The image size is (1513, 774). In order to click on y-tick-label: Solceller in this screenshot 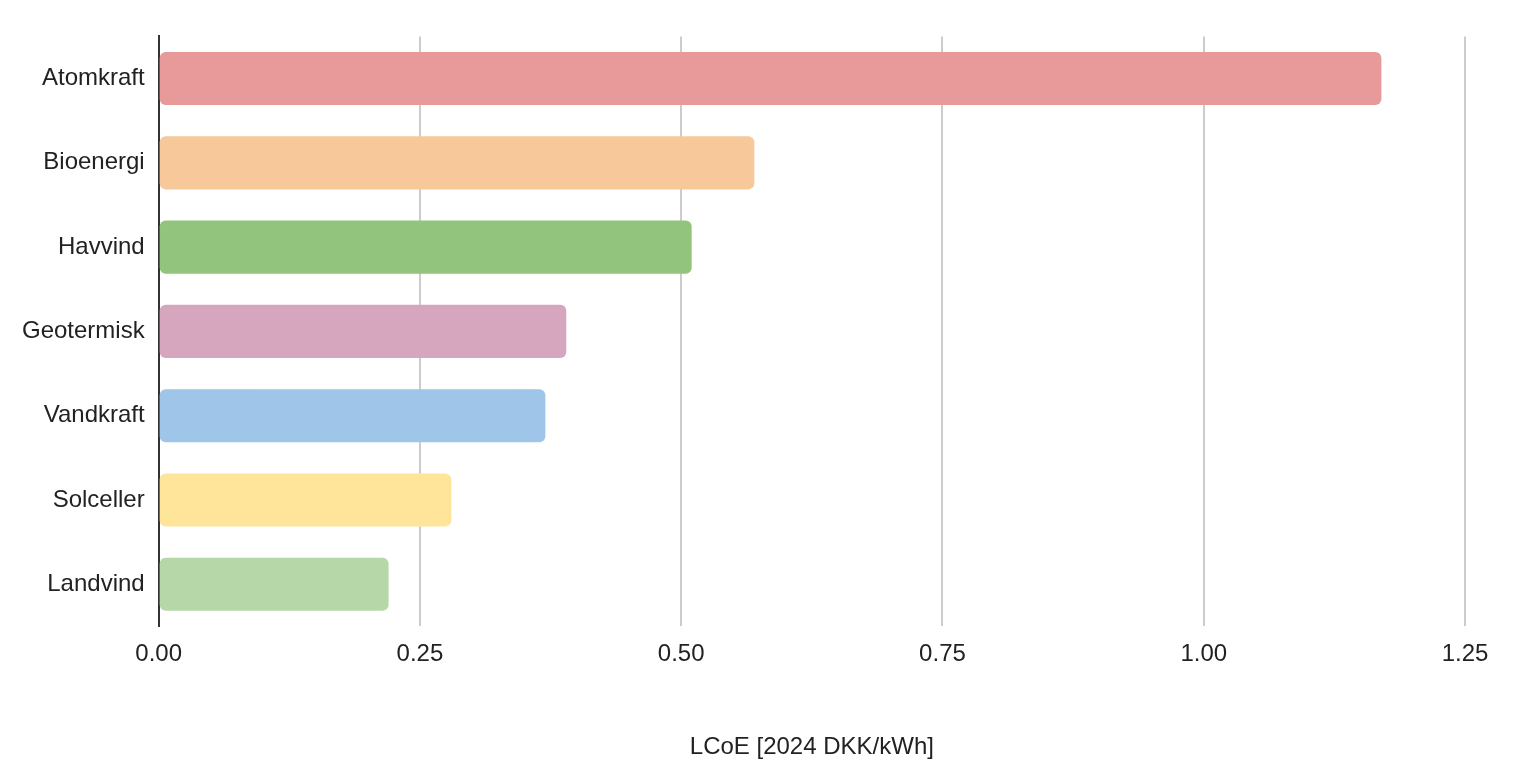, I will do `click(98, 498)`.